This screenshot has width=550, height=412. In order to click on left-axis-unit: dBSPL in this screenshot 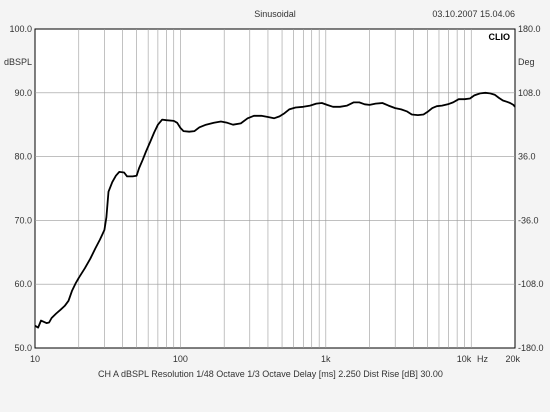, I will do `click(18, 62)`.